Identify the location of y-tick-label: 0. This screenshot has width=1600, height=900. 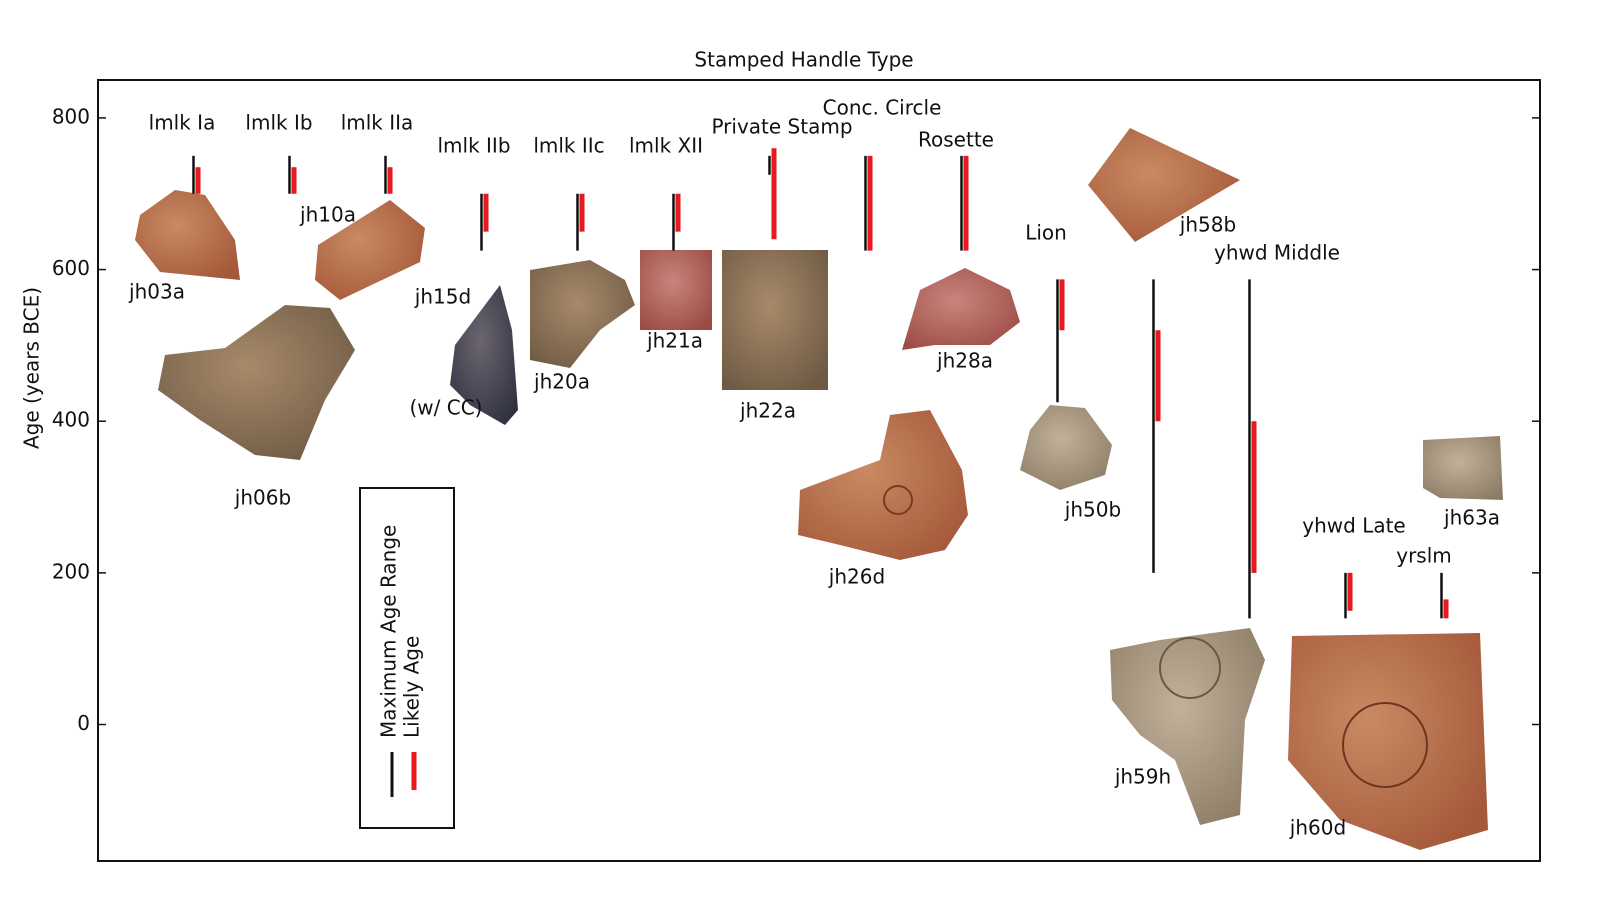
(83, 723).